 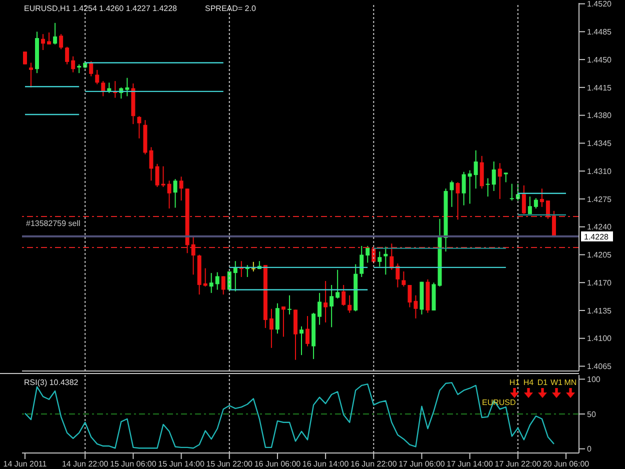 What do you see at coordinates (599, 87) in the screenshot?
I see `y-tick-label: 1.4415` at bounding box center [599, 87].